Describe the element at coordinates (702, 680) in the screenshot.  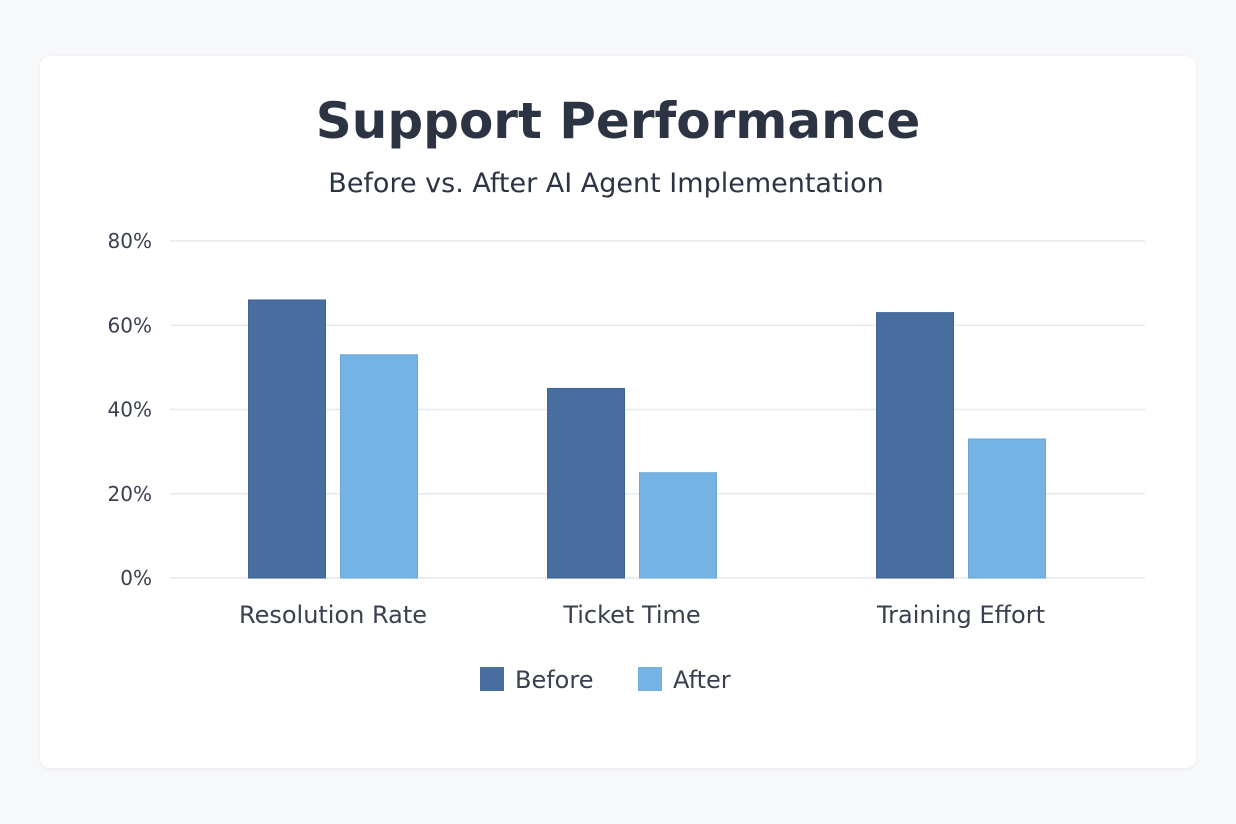
I see `legend-label: After` at that location.